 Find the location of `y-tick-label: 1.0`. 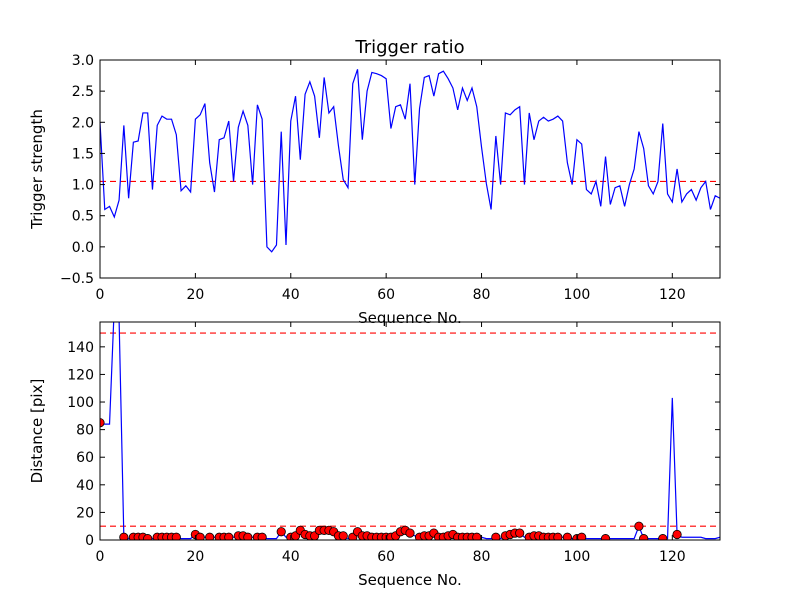

y-tick-label: 1.0 is located at coordinates (83, 186).